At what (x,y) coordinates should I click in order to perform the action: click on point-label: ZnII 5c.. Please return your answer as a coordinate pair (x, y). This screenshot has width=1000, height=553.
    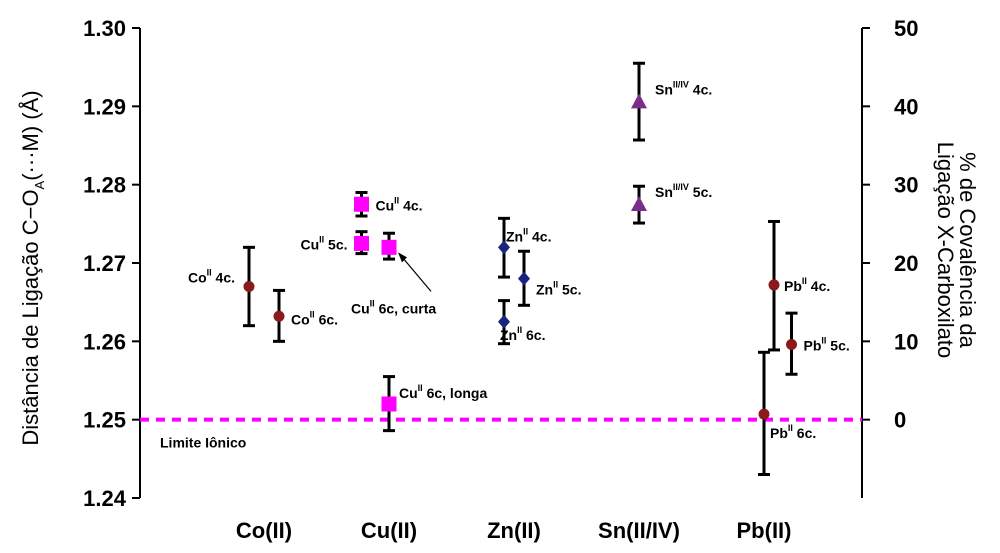
    Looking at the image, I should click on (558, 289).